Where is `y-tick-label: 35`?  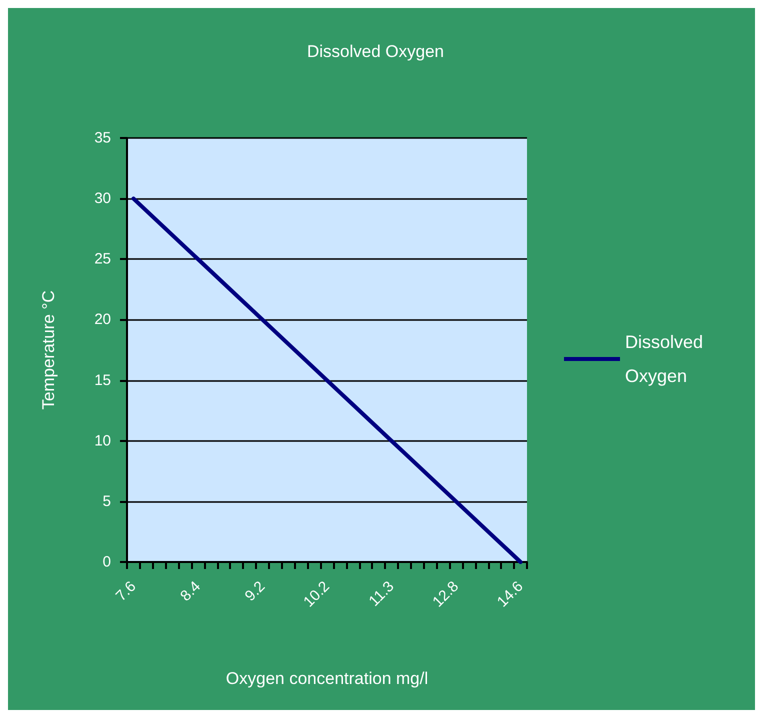 y-tick-label: 35 is located at coordinates (102, 138).